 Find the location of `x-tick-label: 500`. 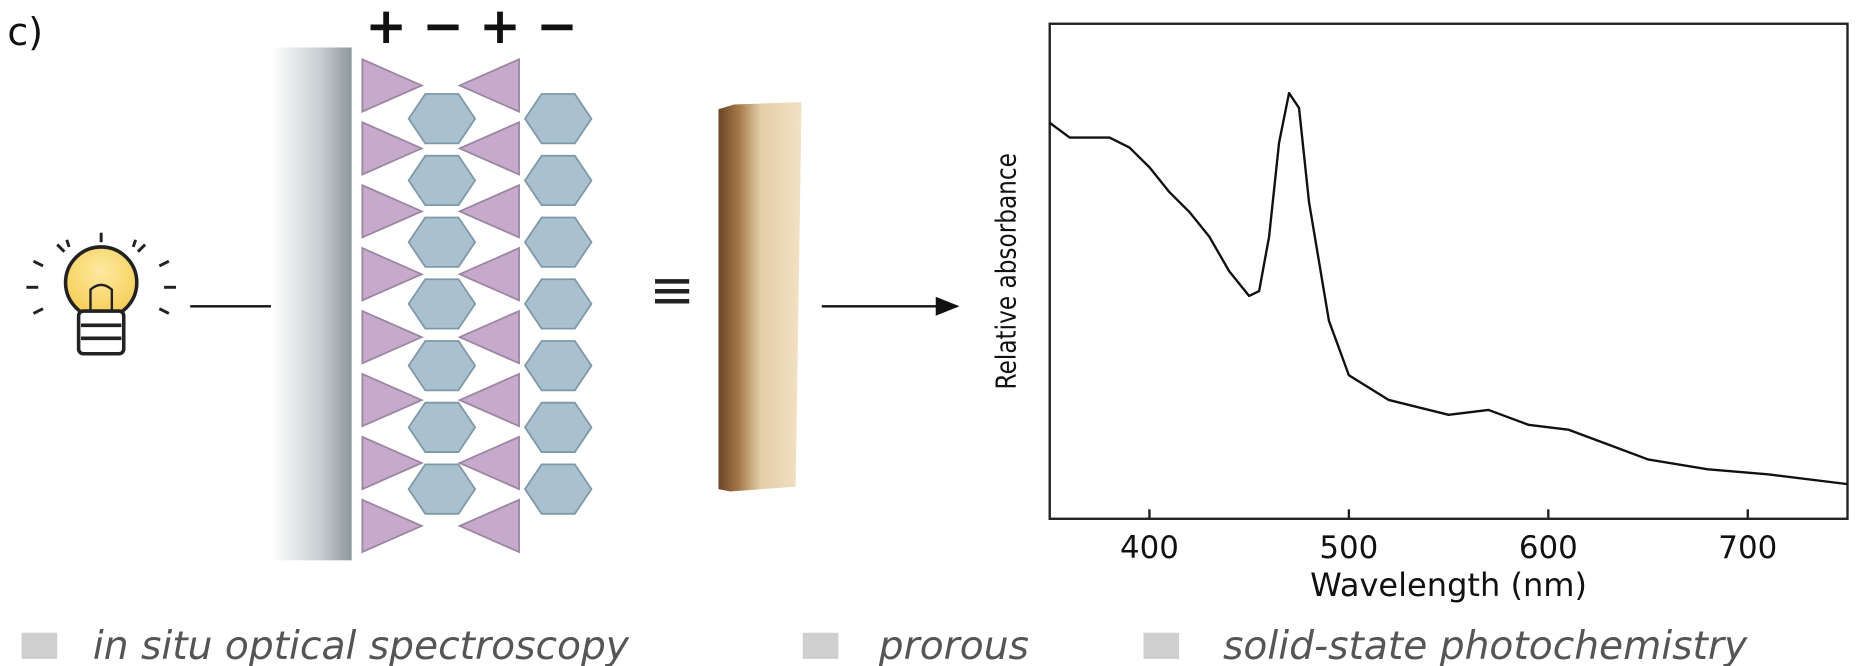

x-tick-label: 500 is located at coordinates (1348, 548).